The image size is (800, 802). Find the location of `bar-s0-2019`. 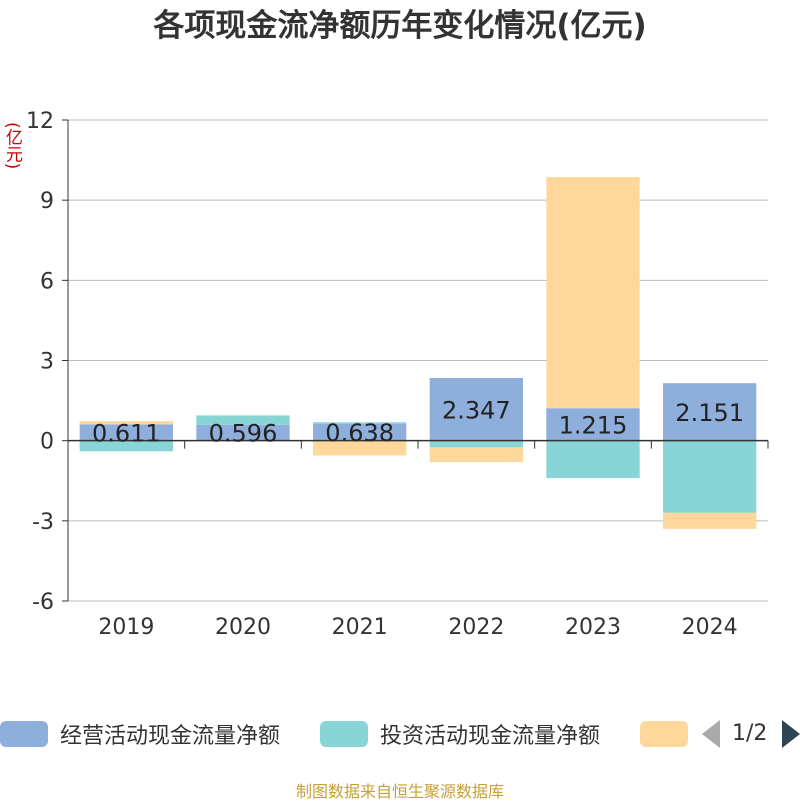

bar-s0-2019 is located at coordinates (126, 432).